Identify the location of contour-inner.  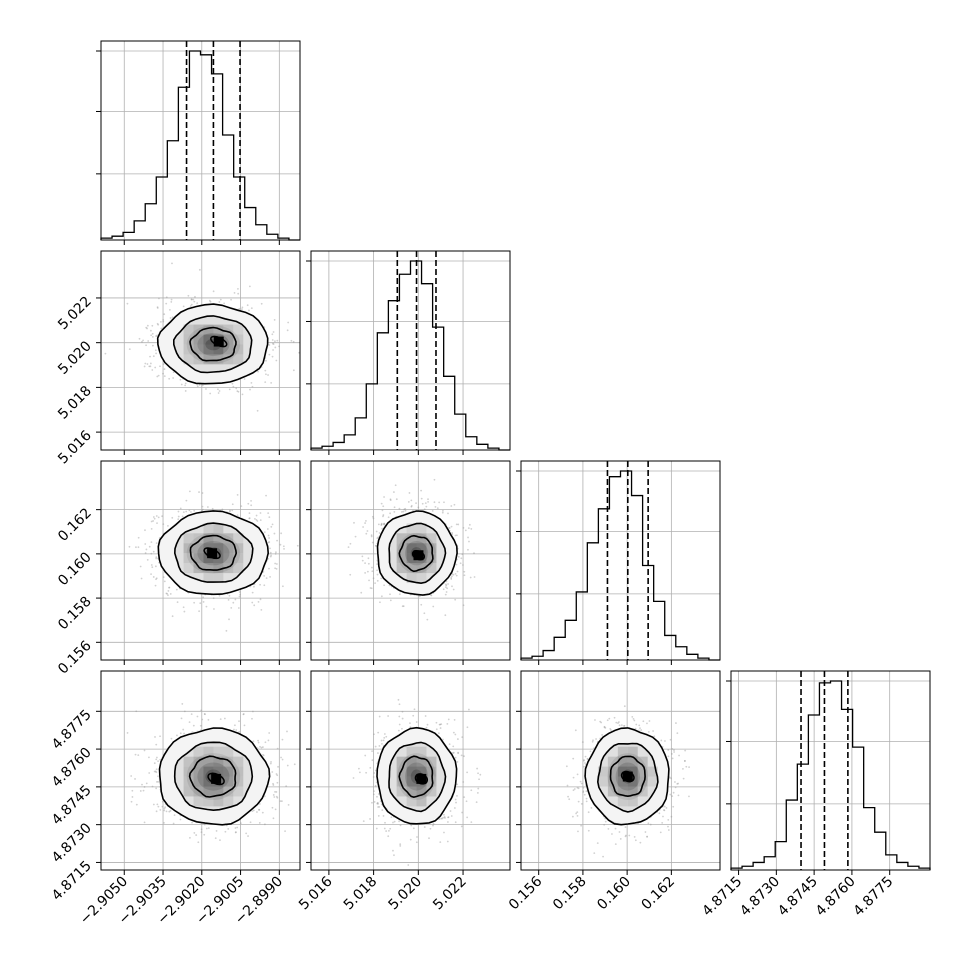
(416, 553).